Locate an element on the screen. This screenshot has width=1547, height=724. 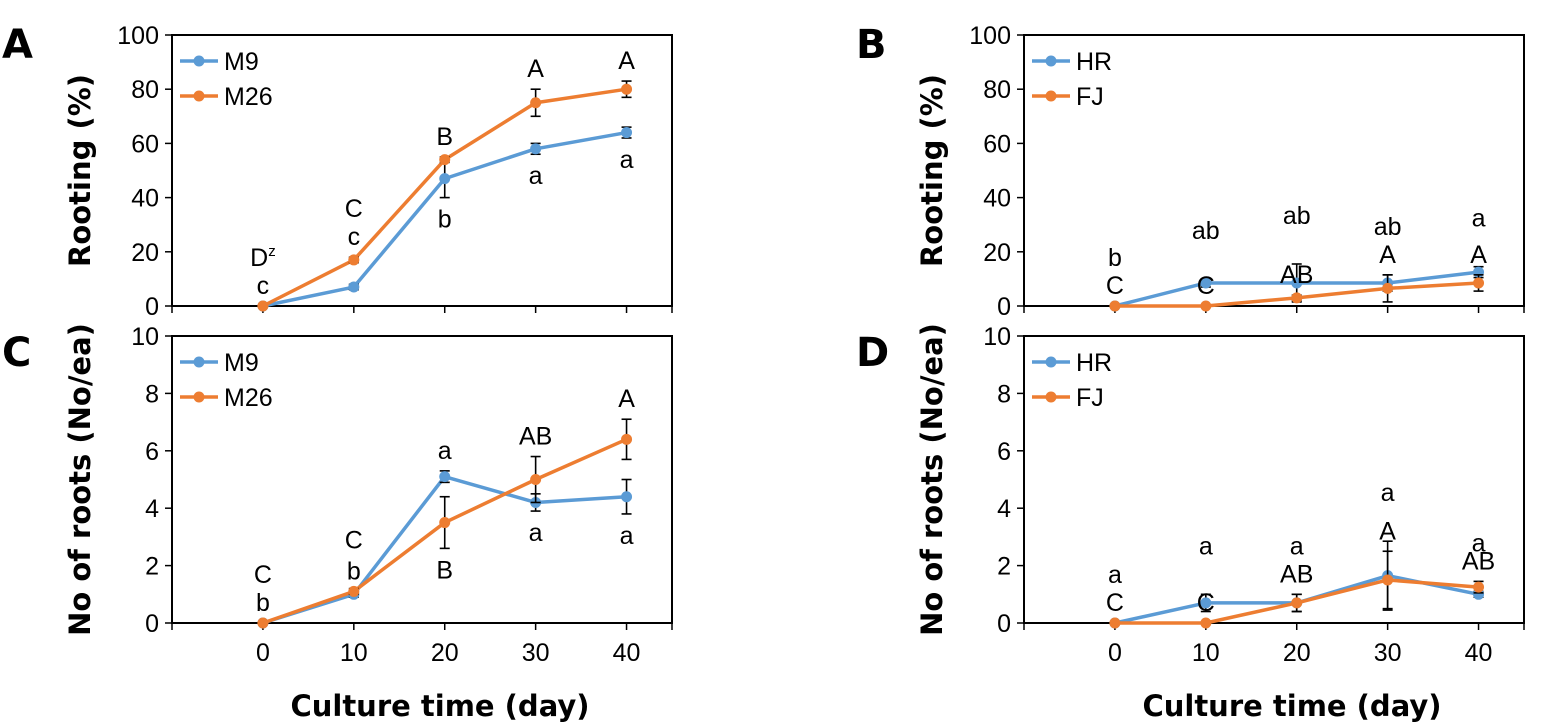
panel-letter: B is located at coordinates (871, 45).